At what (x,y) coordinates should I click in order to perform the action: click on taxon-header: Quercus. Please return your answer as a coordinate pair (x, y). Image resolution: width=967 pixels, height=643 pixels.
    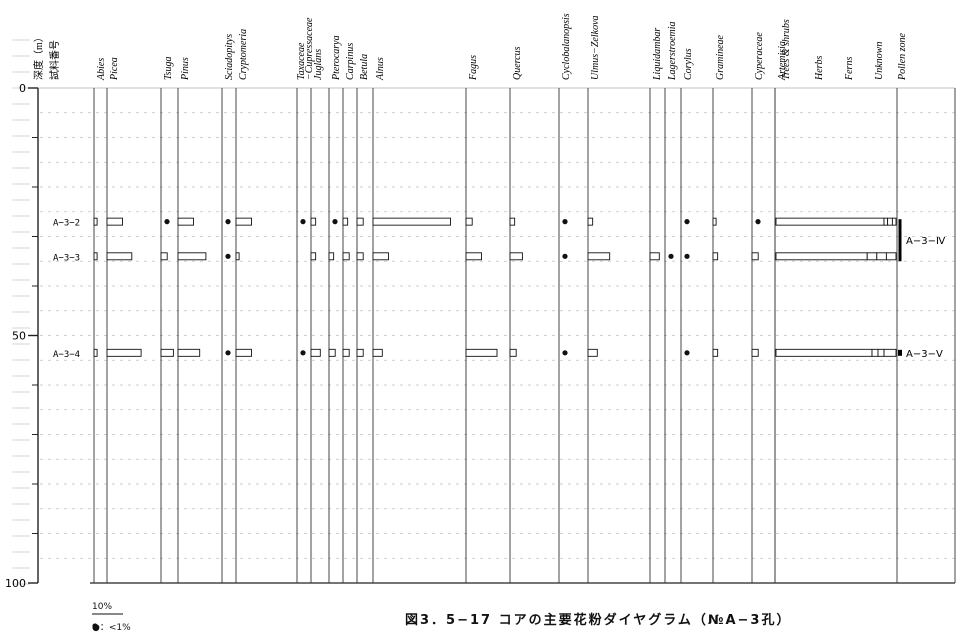
    Looking at the image, I should click on (517, 63).